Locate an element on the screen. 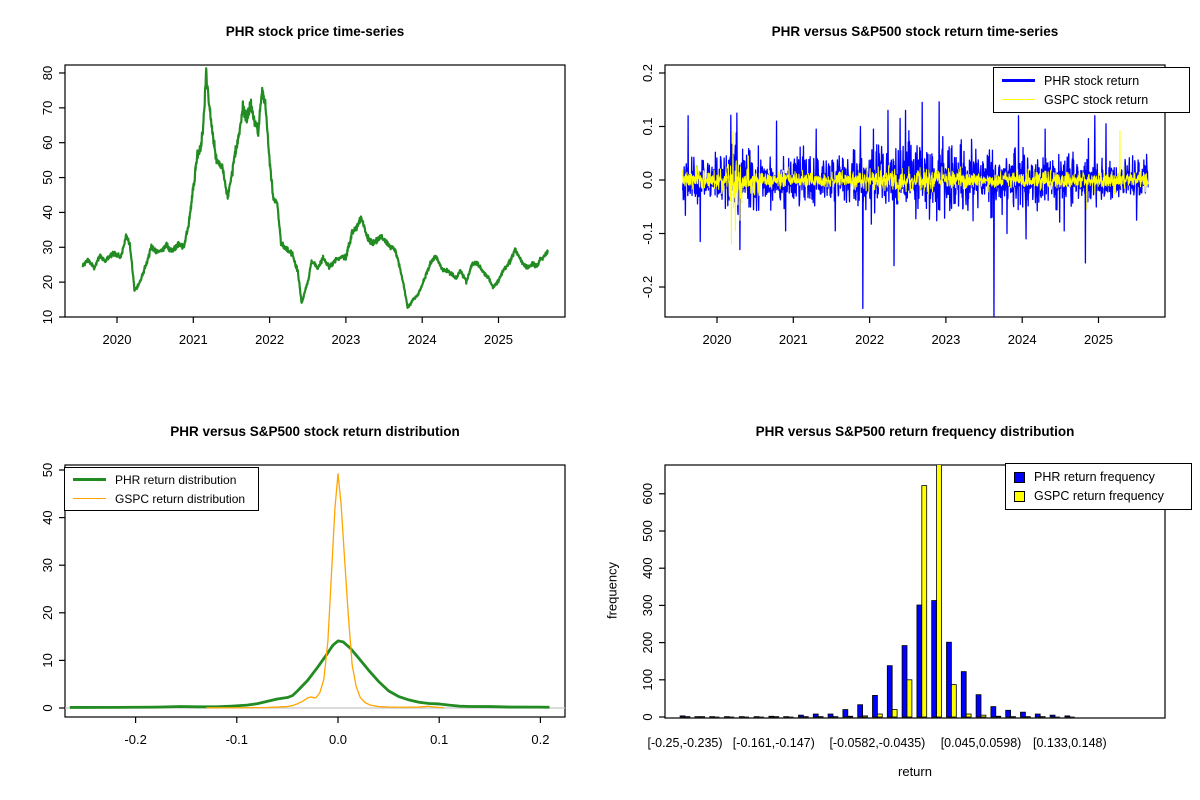  title-price-timeseries: PHR stock price time-series is located at coordinates (315, 31).